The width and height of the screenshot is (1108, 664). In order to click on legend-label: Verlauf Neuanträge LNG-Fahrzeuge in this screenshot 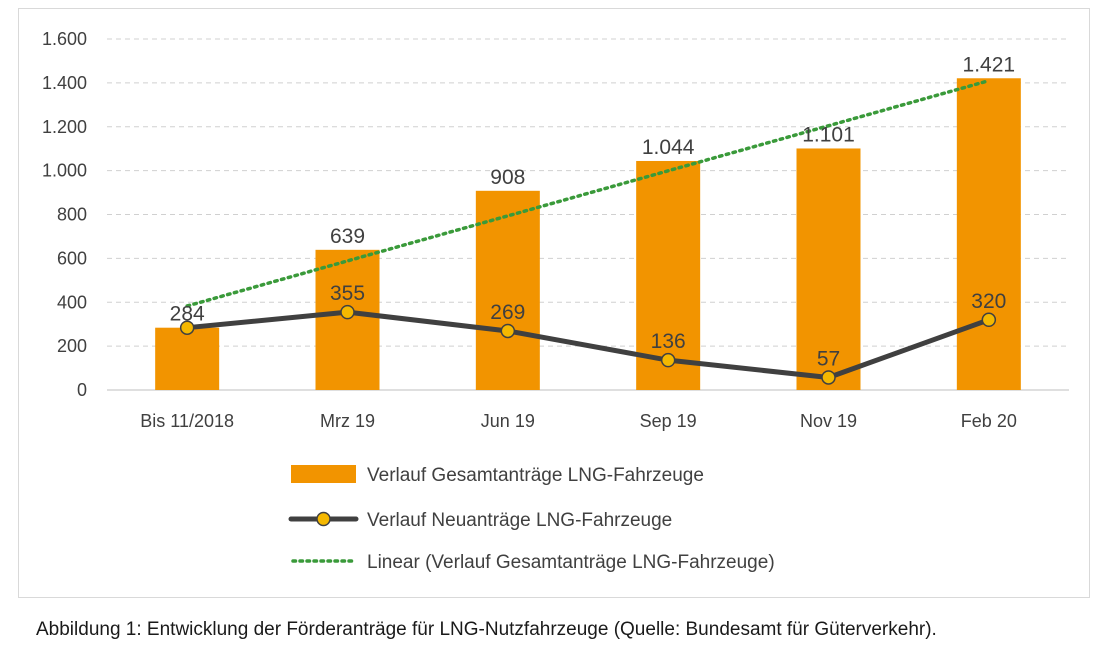, I will do `click(519, 520)`.